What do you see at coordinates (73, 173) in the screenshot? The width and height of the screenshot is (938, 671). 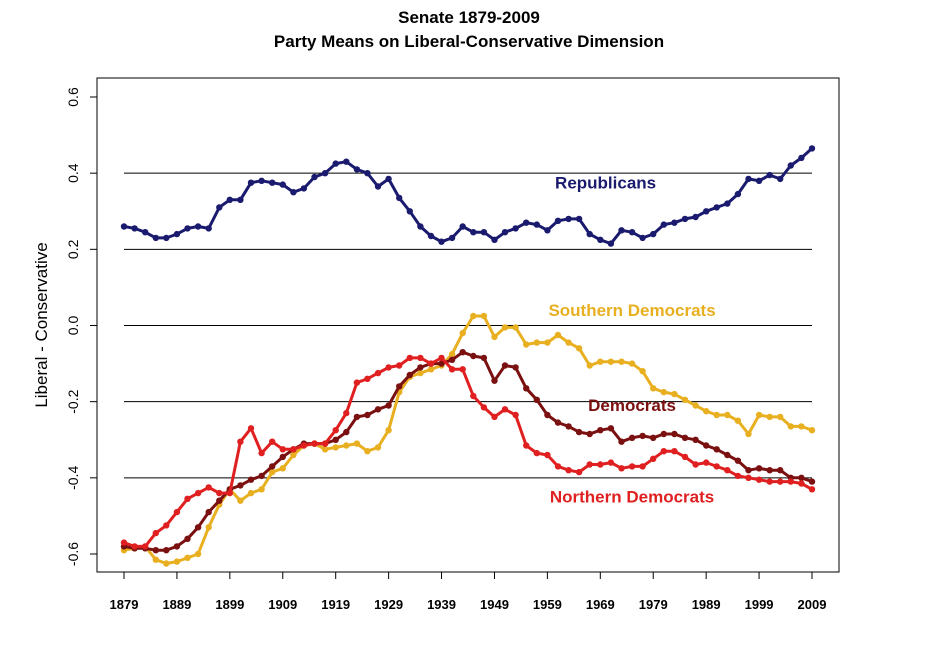 I see `y-tick-label: 0.4` at bounding box center [73, 173].